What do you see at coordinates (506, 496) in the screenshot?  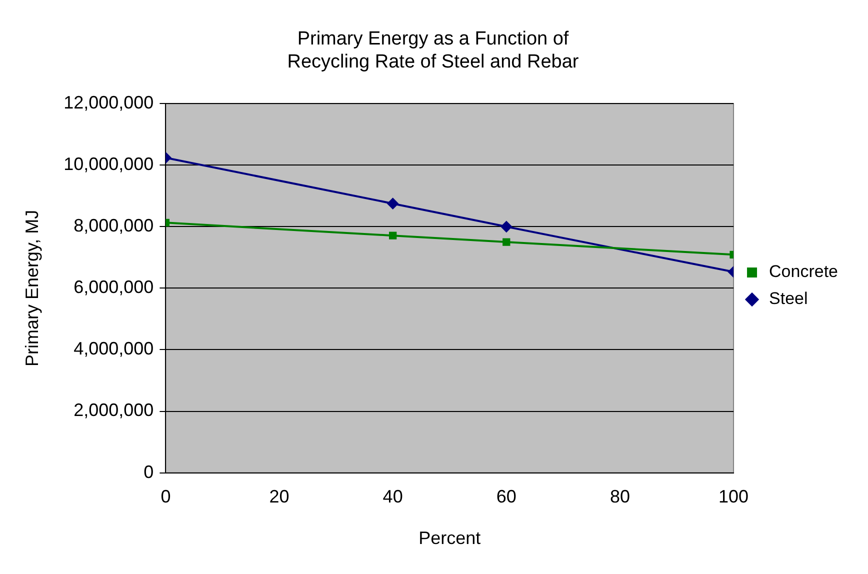 I see `x-tick-label: 60` at bounding box center [506, 496].